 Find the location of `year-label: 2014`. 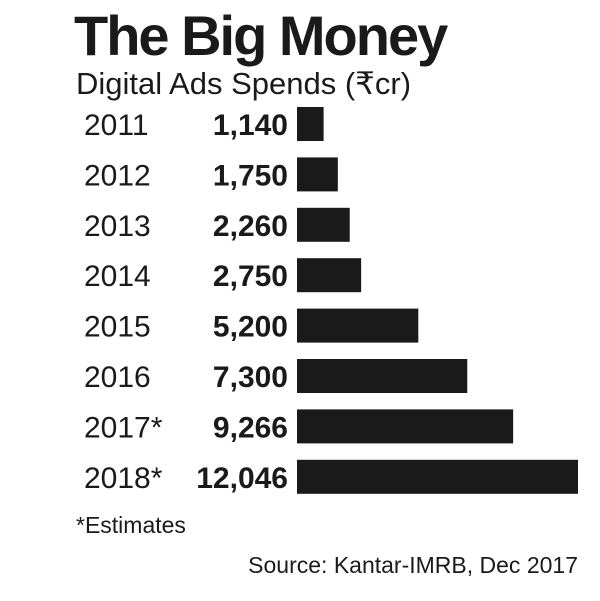

year-label: 2014 is located at coordinates (117, 276).